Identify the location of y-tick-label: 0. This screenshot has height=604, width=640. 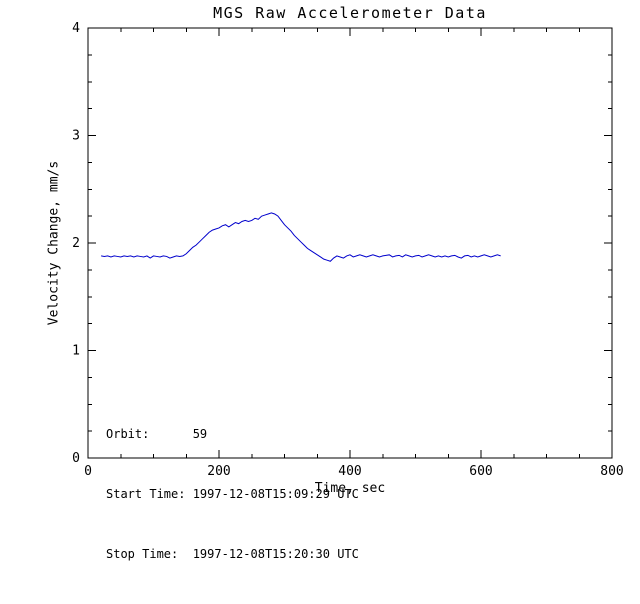
(76, 458).